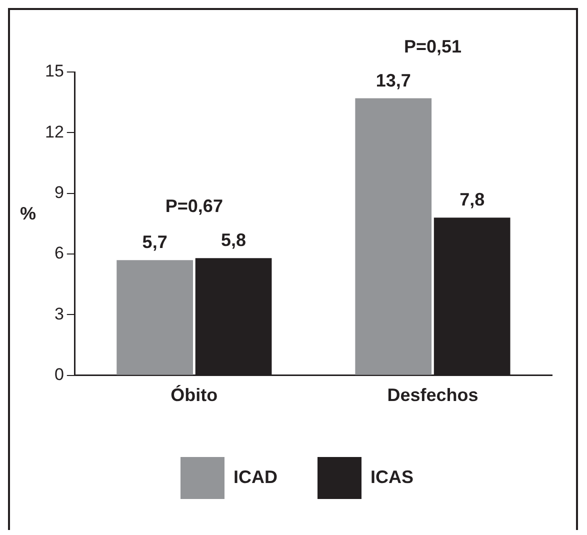 The width and height of the screenshot is (587, 535). What do you see at coordinates (194, 206) in the screenshot?
I see `annotation: P=0,67` at bounding box center [194, 206].